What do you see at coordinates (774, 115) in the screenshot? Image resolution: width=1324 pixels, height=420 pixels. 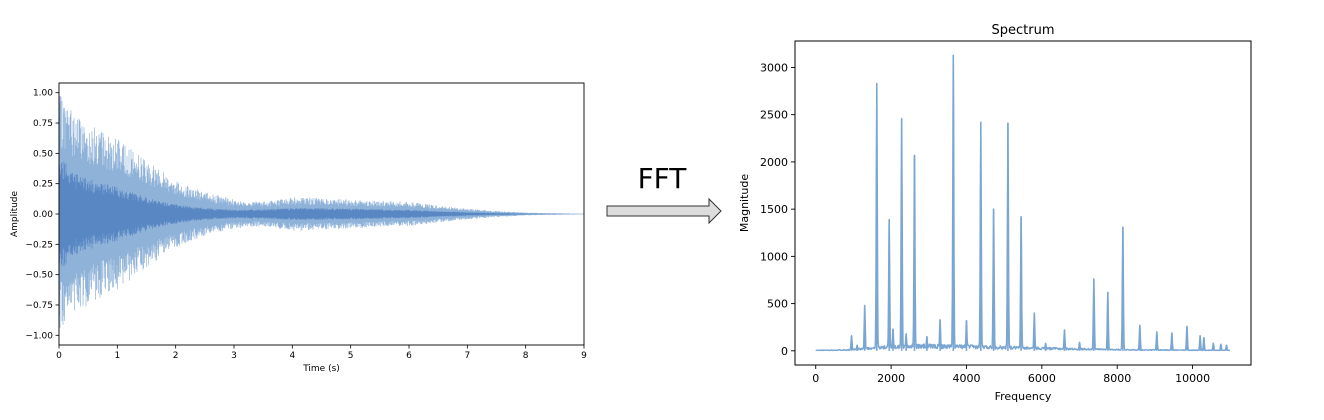 I see `y-tick-label: 2500` at bounding box center [774, 115].